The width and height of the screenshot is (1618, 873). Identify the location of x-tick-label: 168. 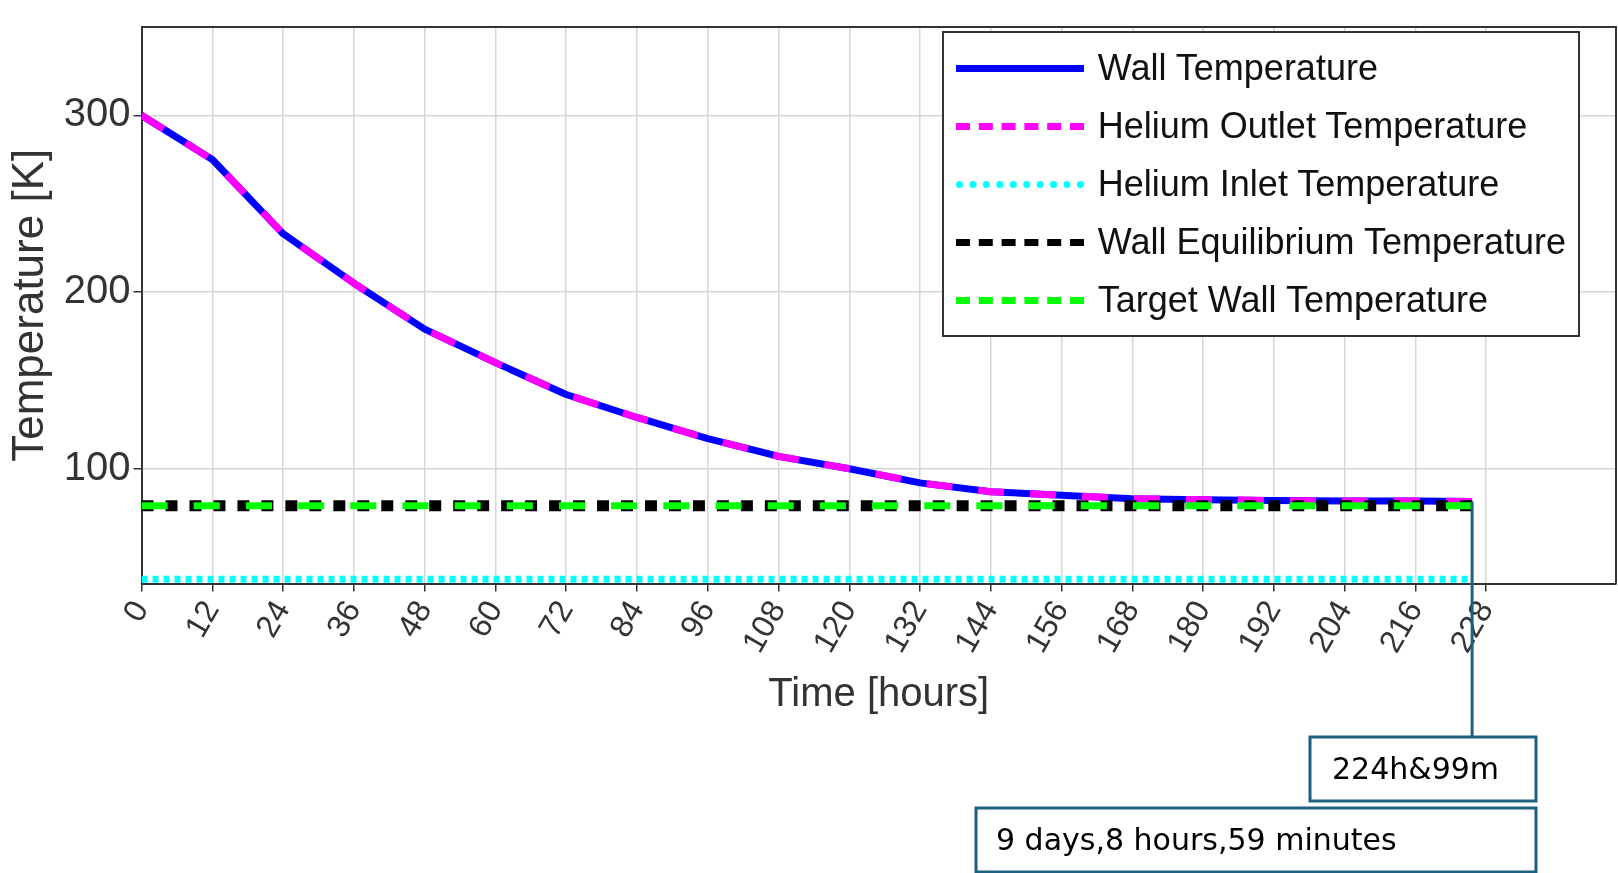
(1117, 626).